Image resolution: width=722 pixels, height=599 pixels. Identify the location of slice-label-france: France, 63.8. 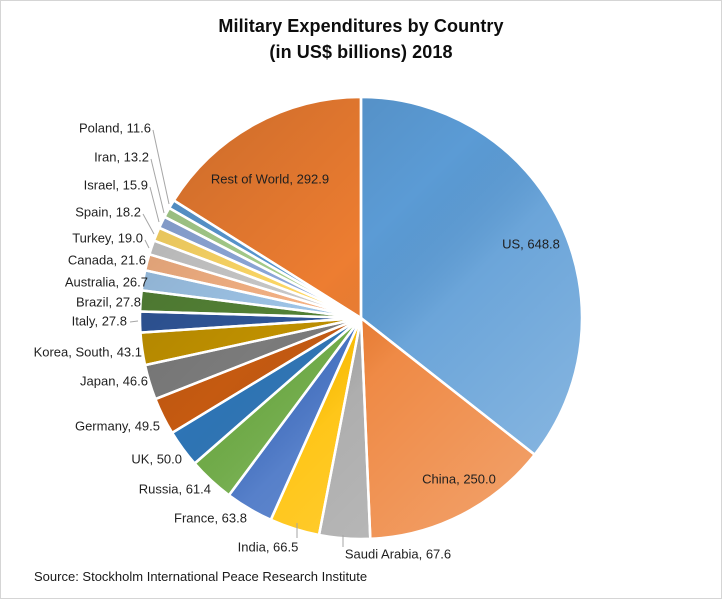
(210, 518).